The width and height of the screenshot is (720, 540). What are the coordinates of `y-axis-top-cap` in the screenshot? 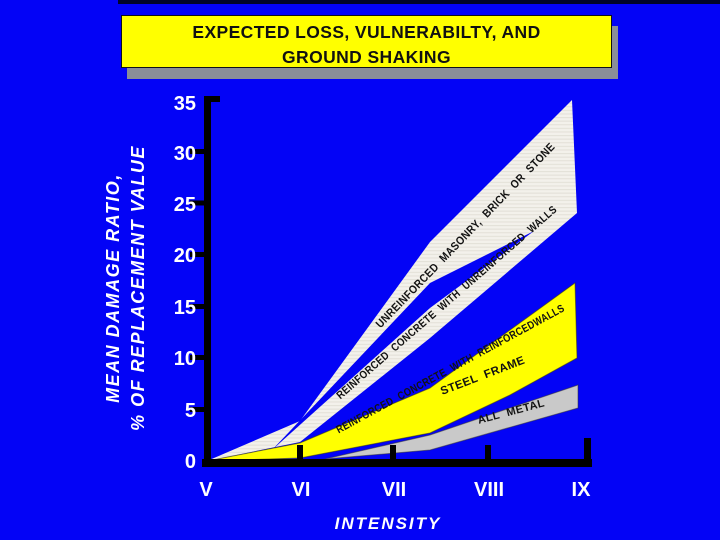 It's located at (212, 99).